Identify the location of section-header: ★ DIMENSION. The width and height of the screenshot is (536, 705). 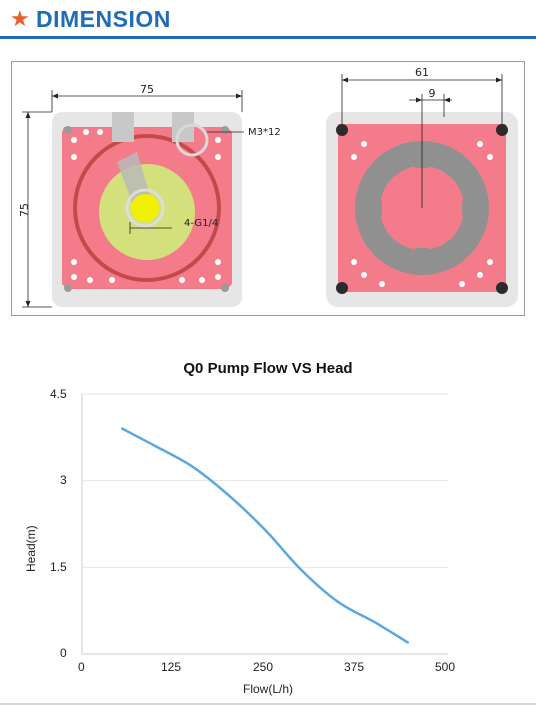
(268, 20).